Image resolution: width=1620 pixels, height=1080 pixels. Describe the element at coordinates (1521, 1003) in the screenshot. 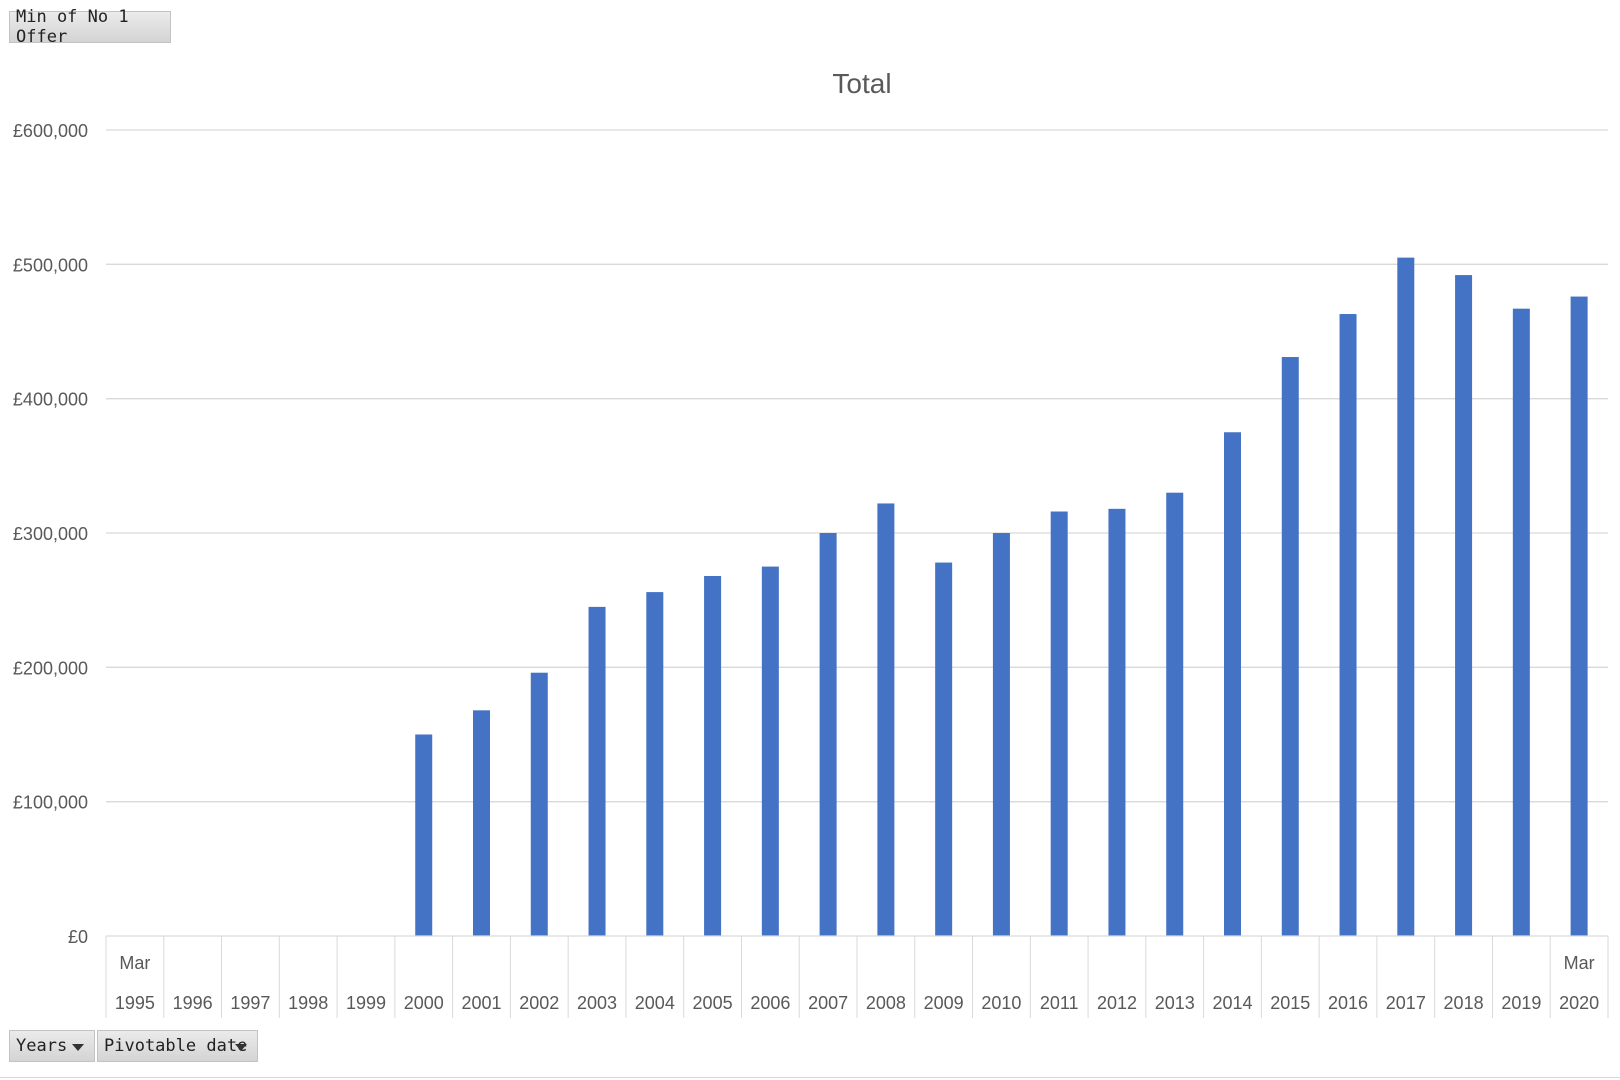

I see `x-tick-label: 2019` at that location.